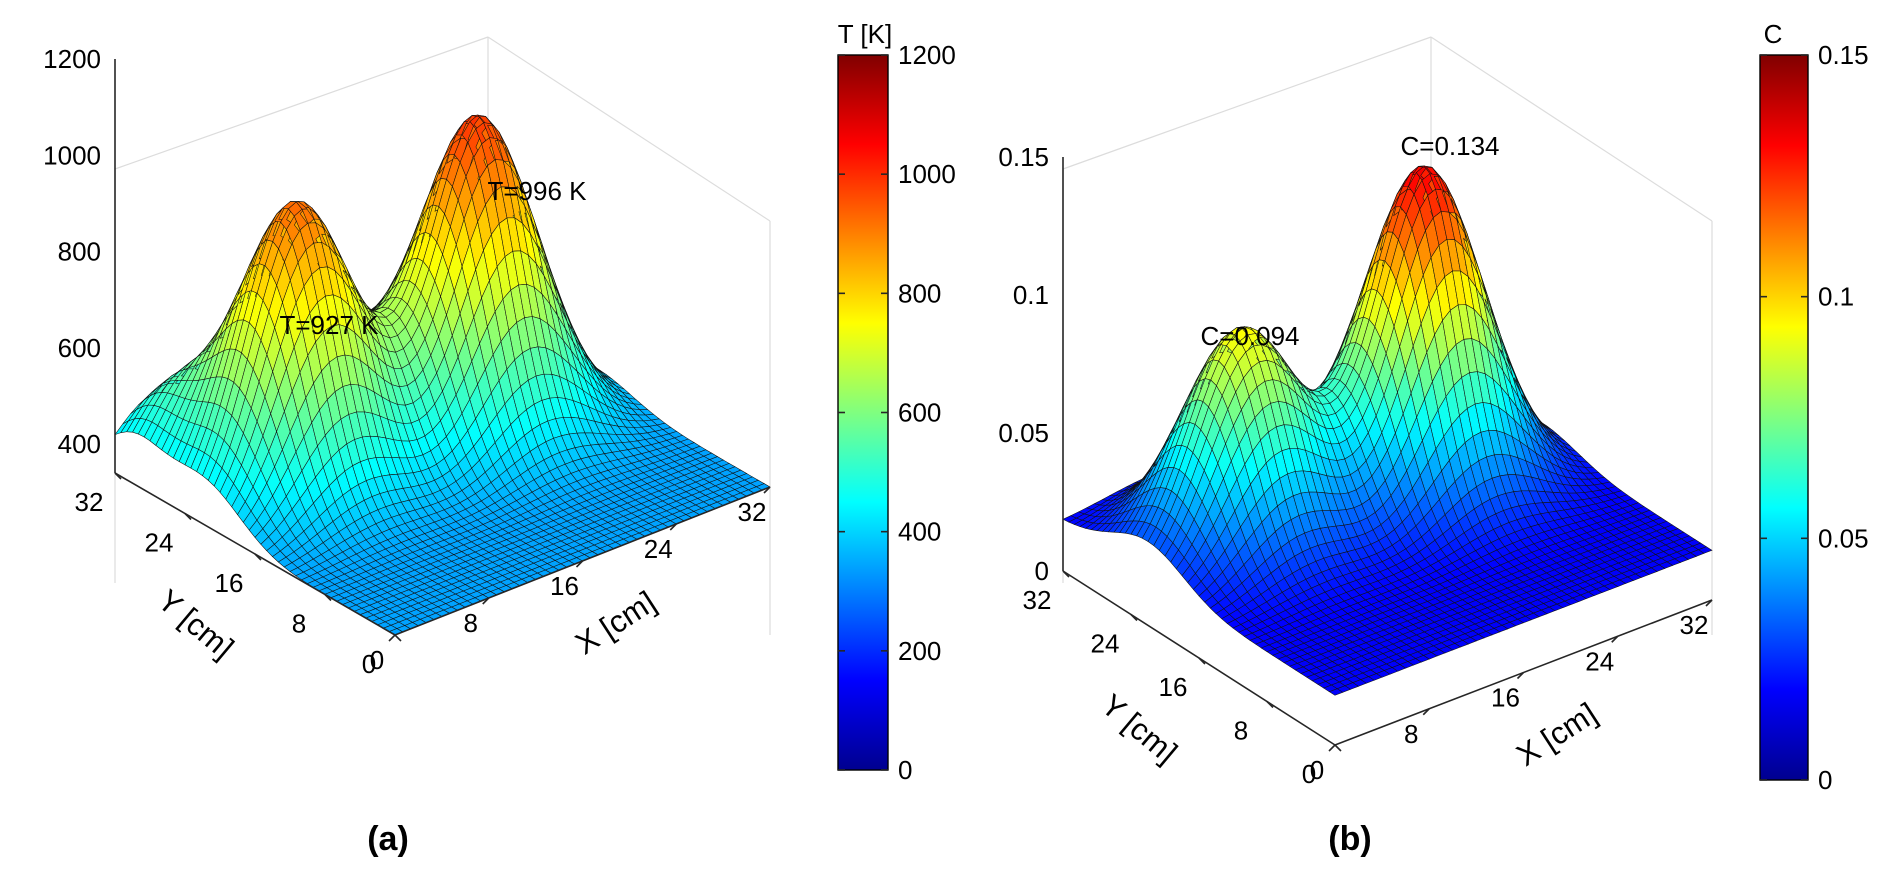  Describe the element at coordinates (1023, 157) in the screenshot. I see `z-tick-label: 0.15` at that location.